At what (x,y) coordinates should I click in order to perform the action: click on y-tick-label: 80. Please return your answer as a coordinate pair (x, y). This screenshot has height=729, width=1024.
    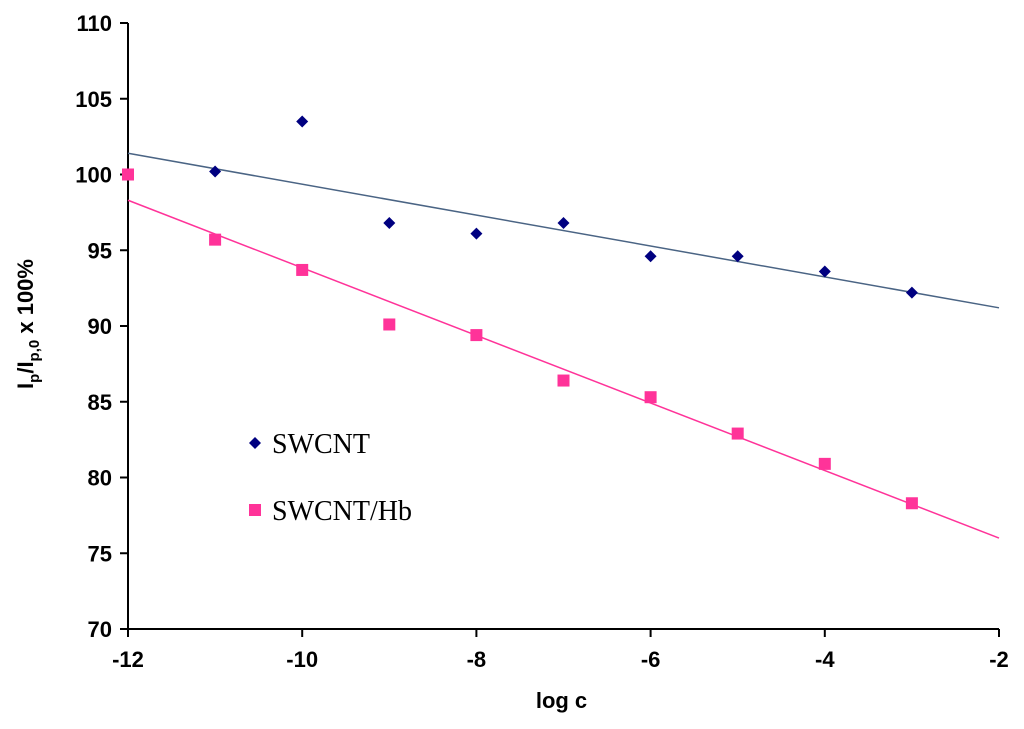
    Looking at the image, I should click on (100, 478).